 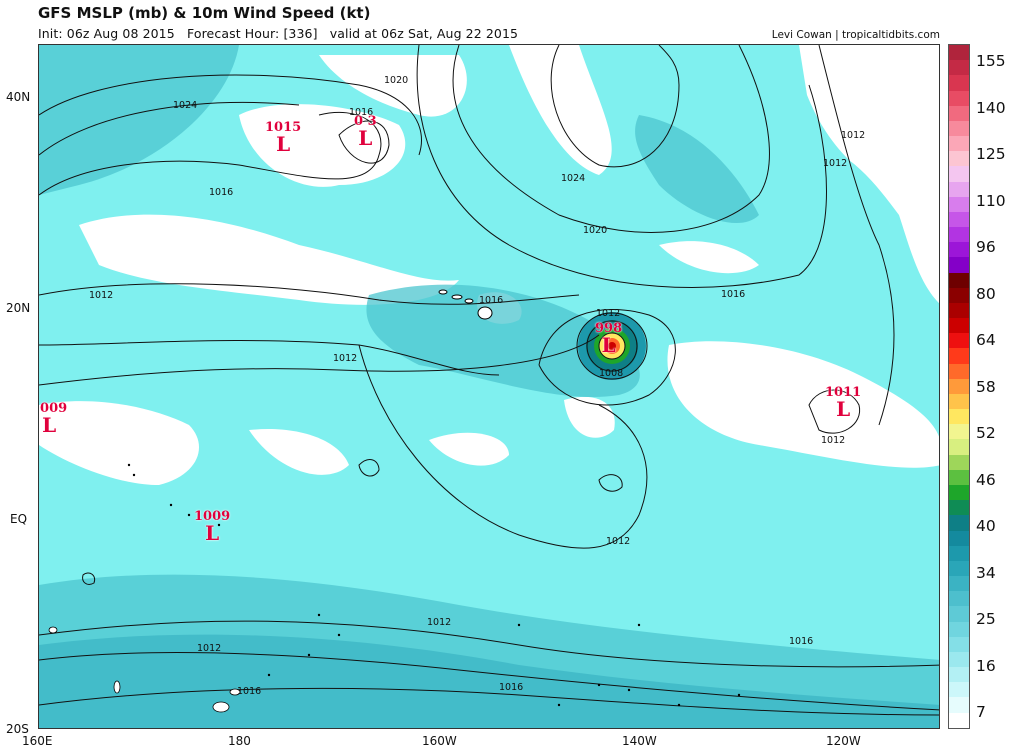 What do you see at coordinates (981, 712) in the screenshot?
I see `colorbar-tick-label: 7` at bounding box center [981, 712].